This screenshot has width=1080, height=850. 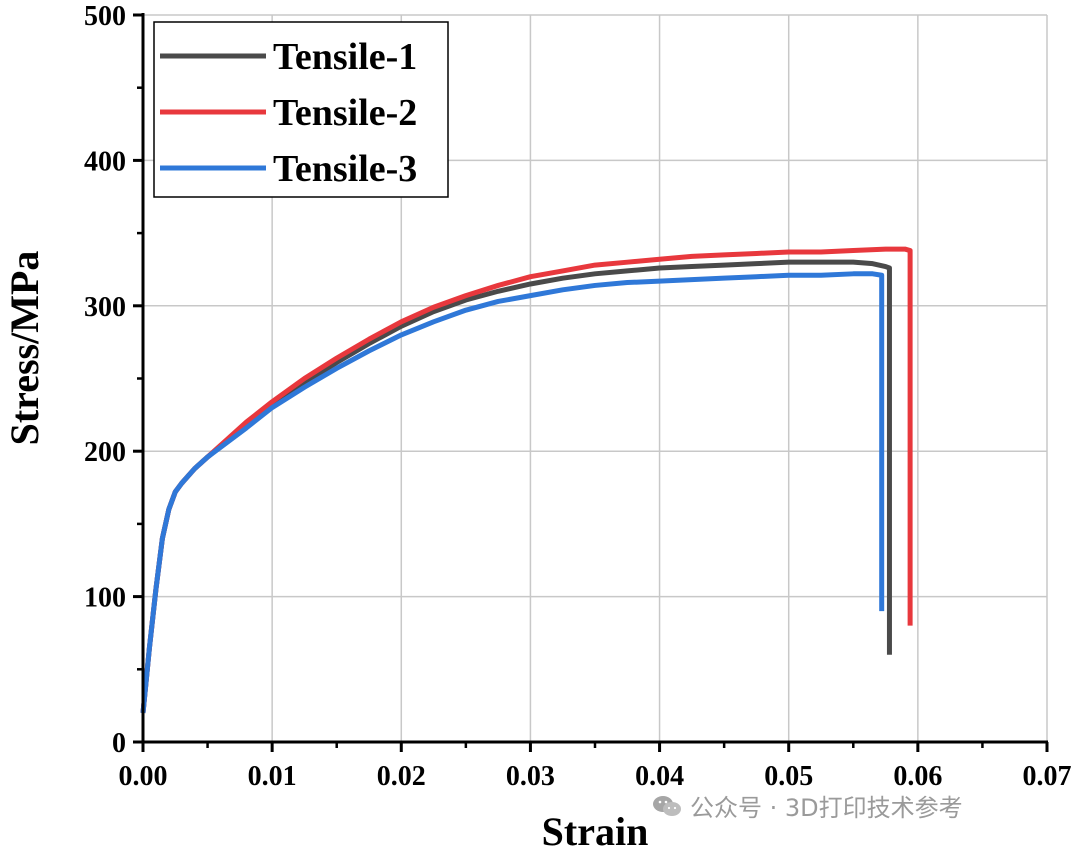 What do you see at coordinates (667, 805) in the screenshot?
I see `wechat-icon` at bounding box center [667, 805].